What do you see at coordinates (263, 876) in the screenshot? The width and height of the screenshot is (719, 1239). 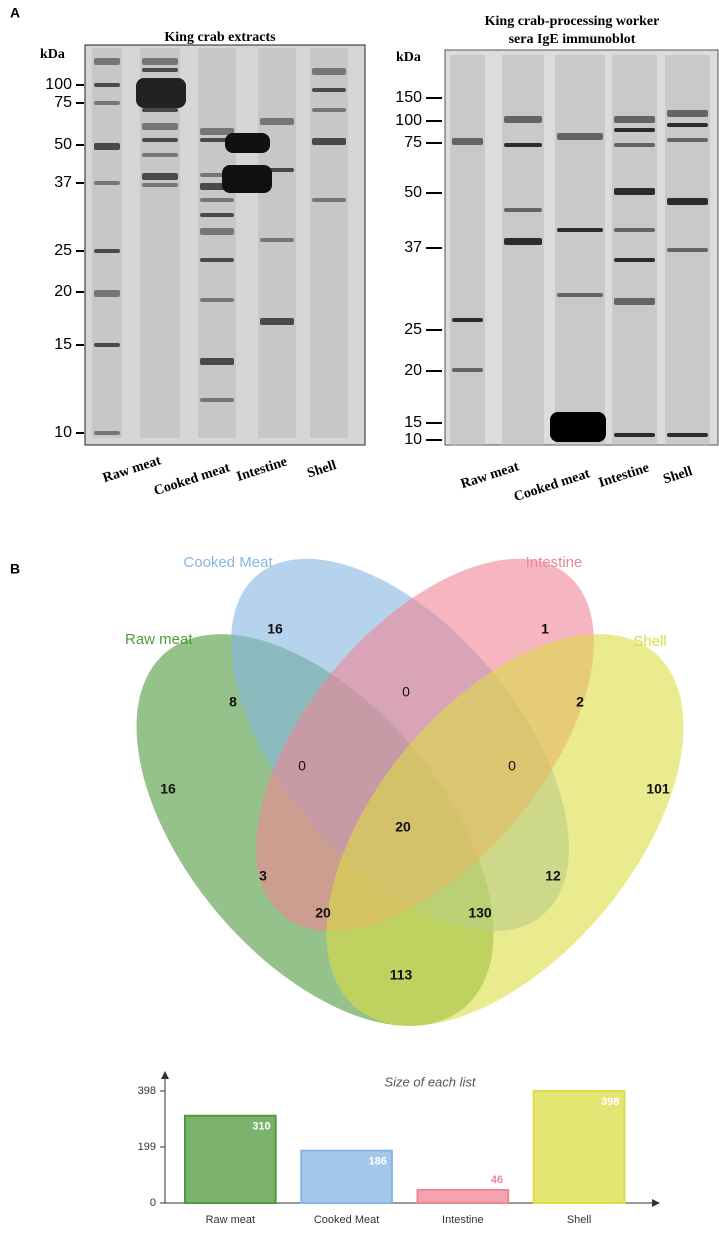 I see `venn-count: 3` at bounding box center [263, 876].